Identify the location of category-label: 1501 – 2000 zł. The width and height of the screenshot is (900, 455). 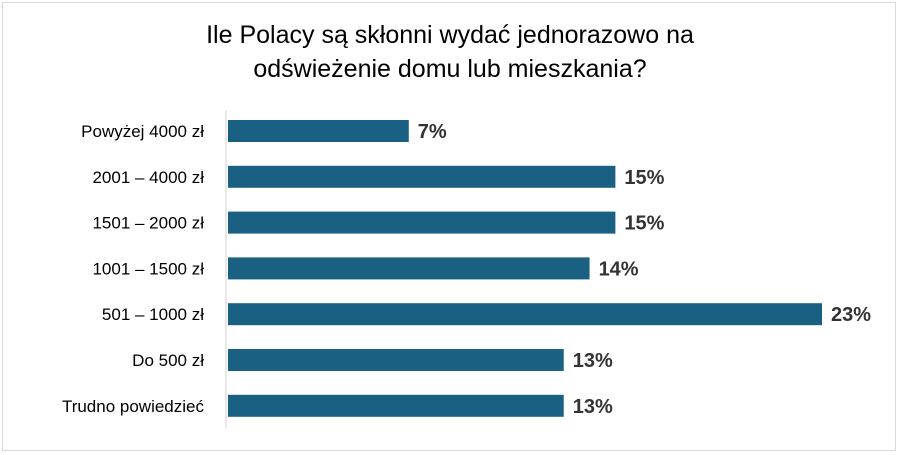
(148, 223).